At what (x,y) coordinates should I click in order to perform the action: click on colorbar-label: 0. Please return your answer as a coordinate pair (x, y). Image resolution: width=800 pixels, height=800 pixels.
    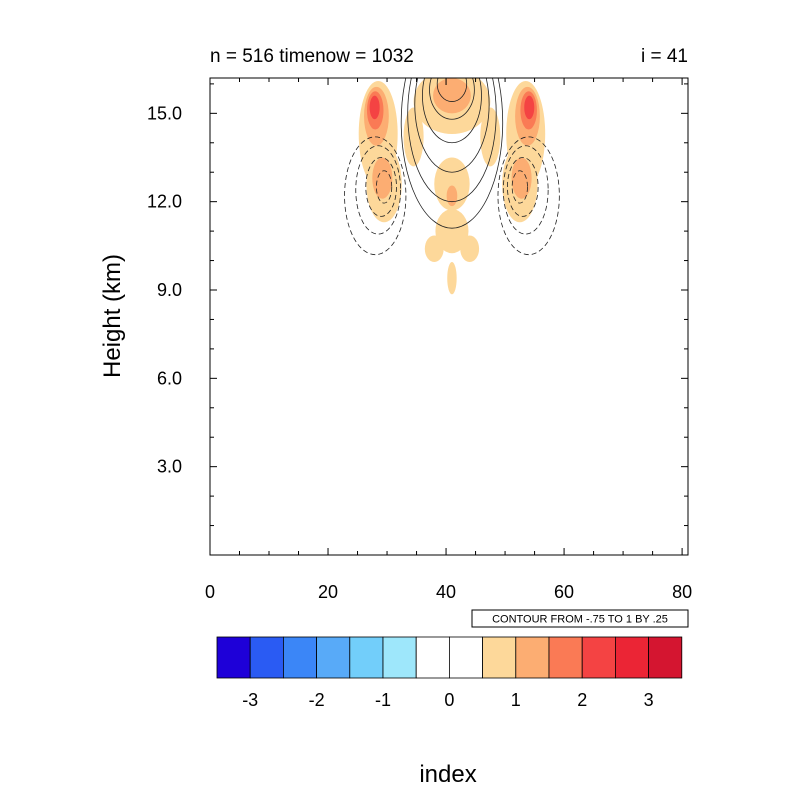
    Looking at the image, I should click on (449, 700).